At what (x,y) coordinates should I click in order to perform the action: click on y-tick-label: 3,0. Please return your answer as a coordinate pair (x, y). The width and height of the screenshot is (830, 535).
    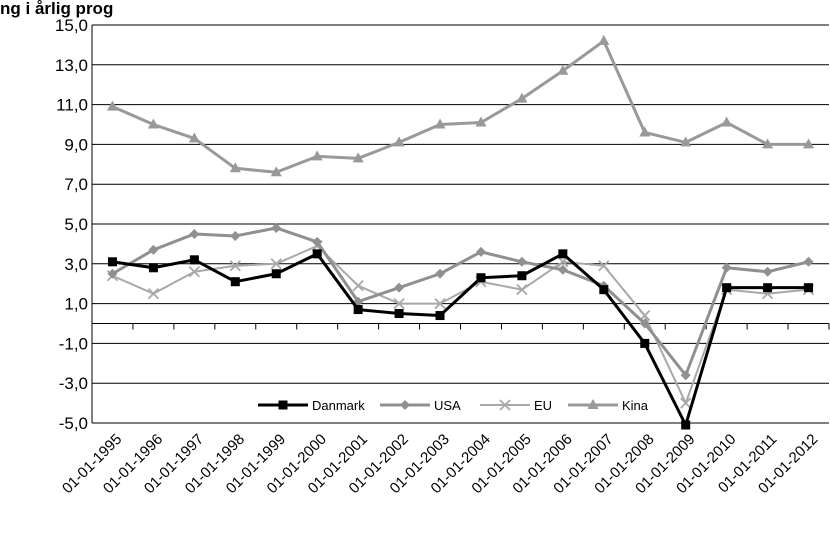
    Looking at the image, I should click on (76, 264).